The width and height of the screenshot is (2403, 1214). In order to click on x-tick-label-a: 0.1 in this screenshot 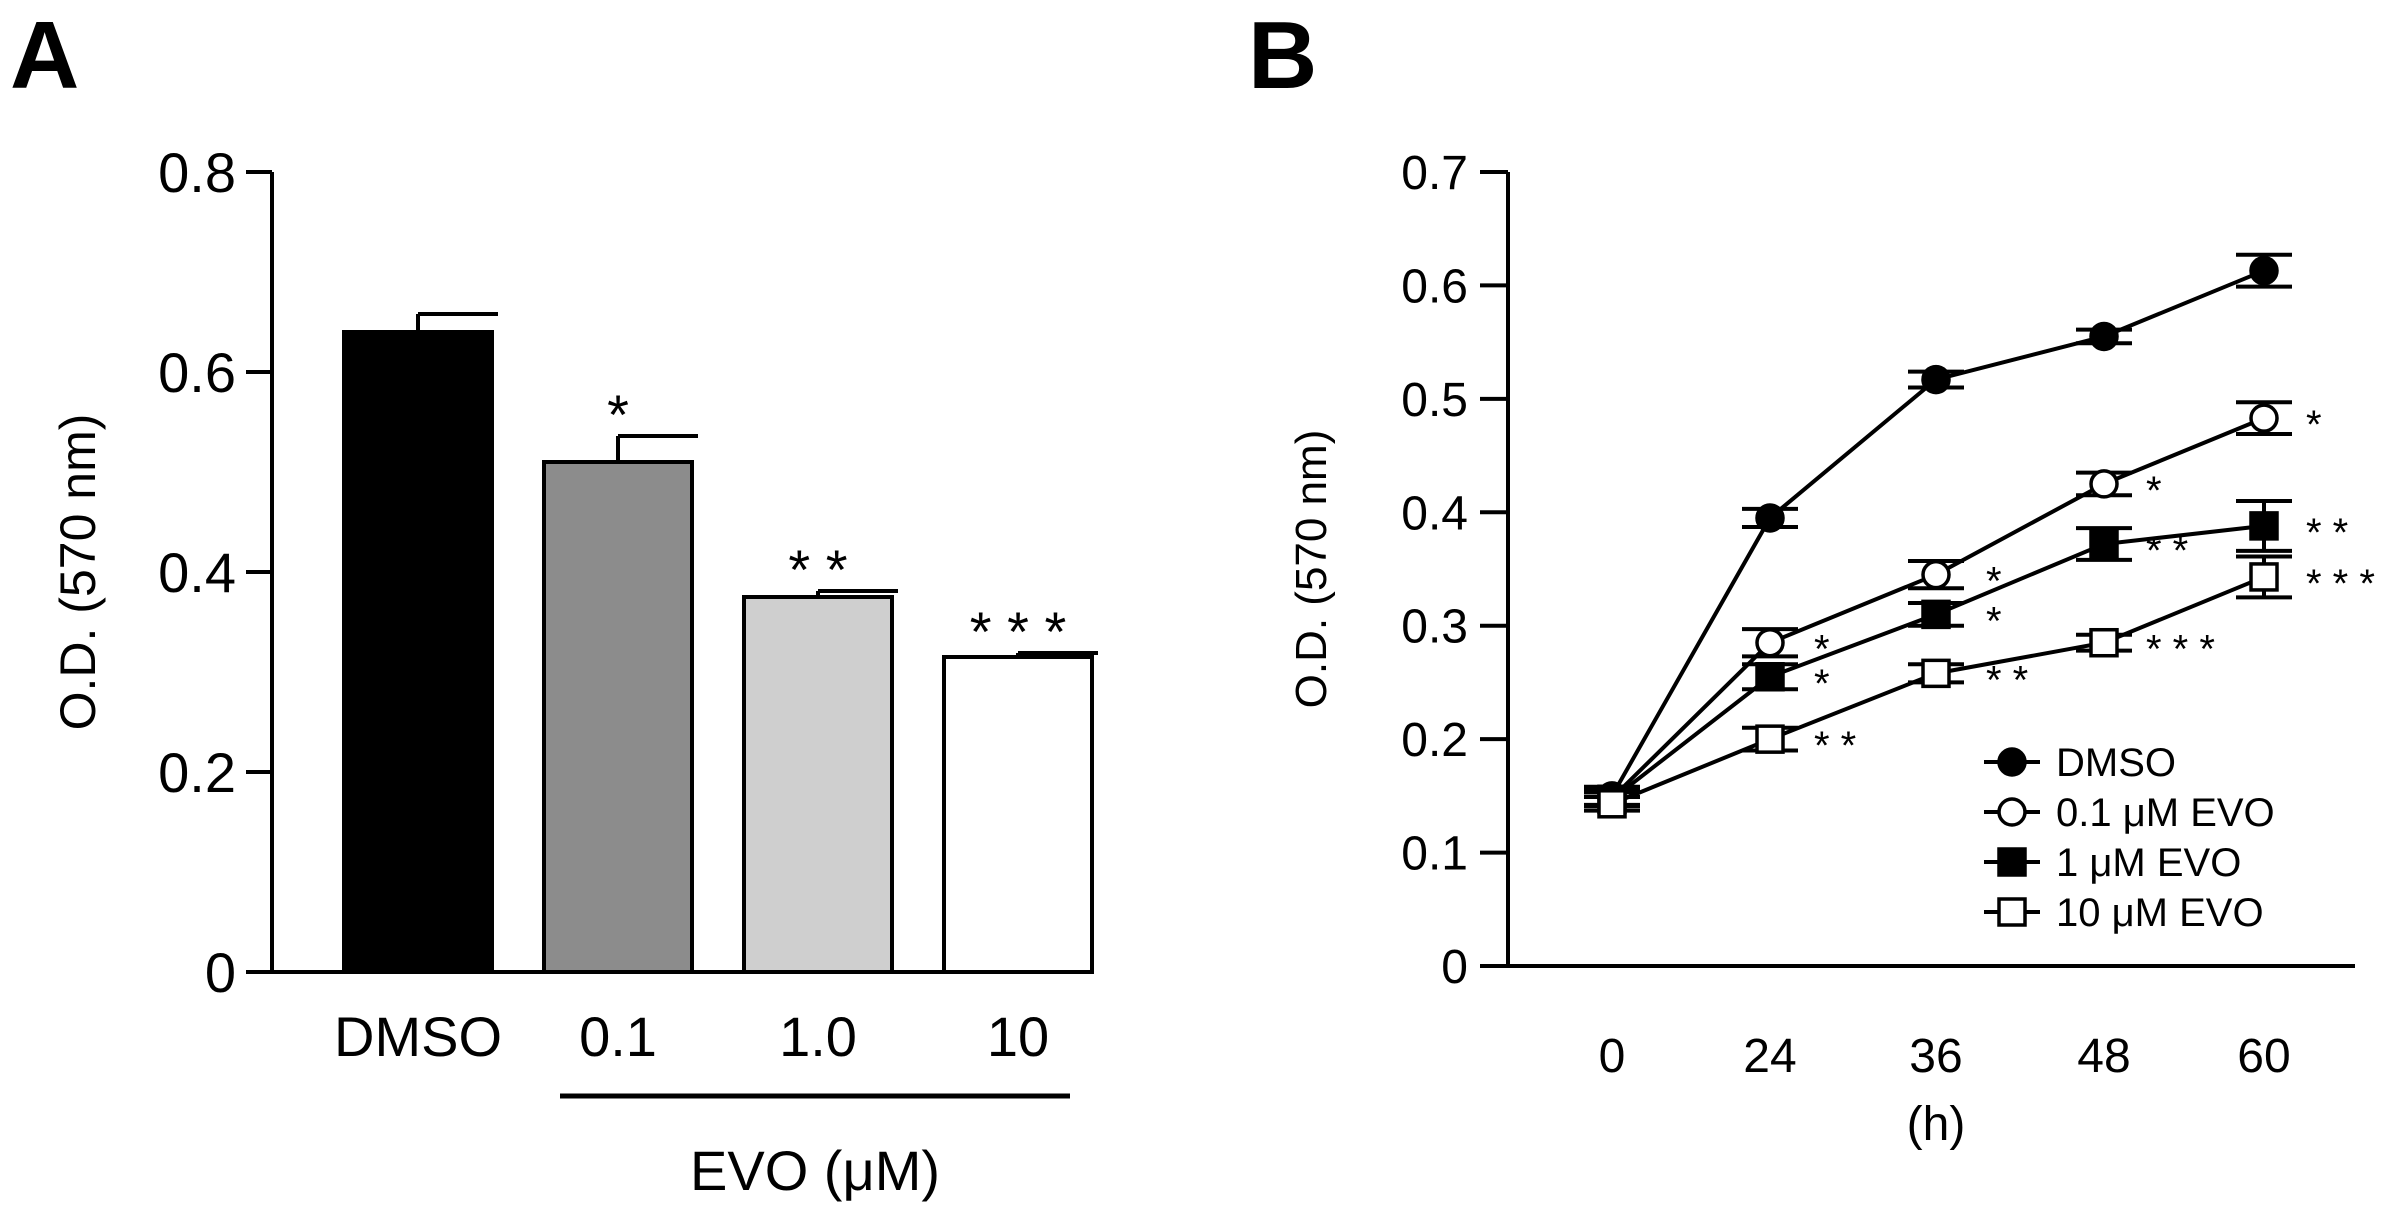, I will do `click(618, 1036)`.